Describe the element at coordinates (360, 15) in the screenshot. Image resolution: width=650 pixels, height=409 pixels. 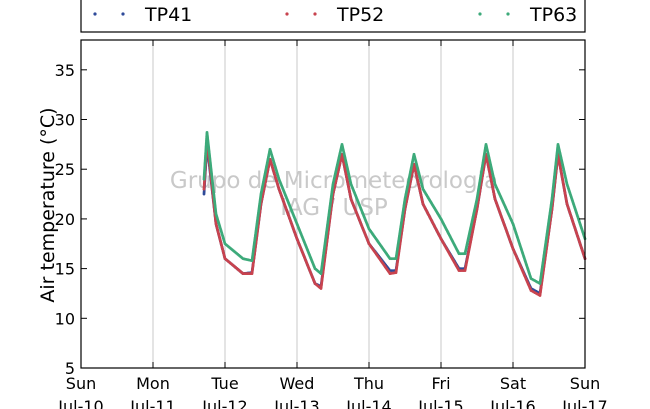
I see `legend-label: TP52` at that location.